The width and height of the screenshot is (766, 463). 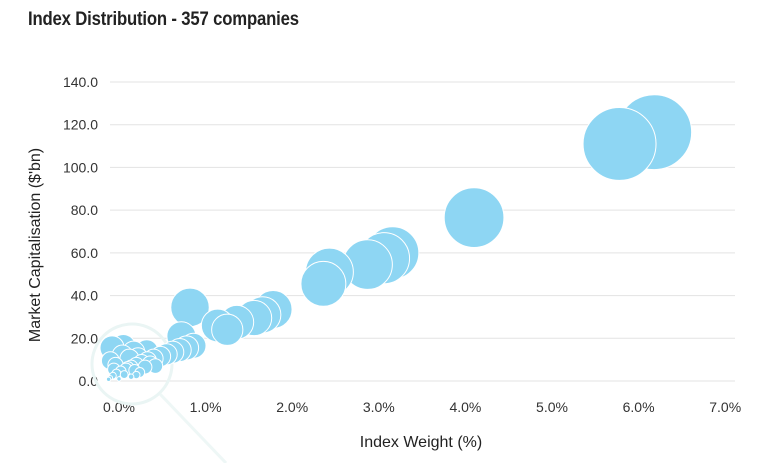 What do you see at coordinates (193, 427) in the screenshot?
I see `lens-handle` at bounding box center [193, 427].